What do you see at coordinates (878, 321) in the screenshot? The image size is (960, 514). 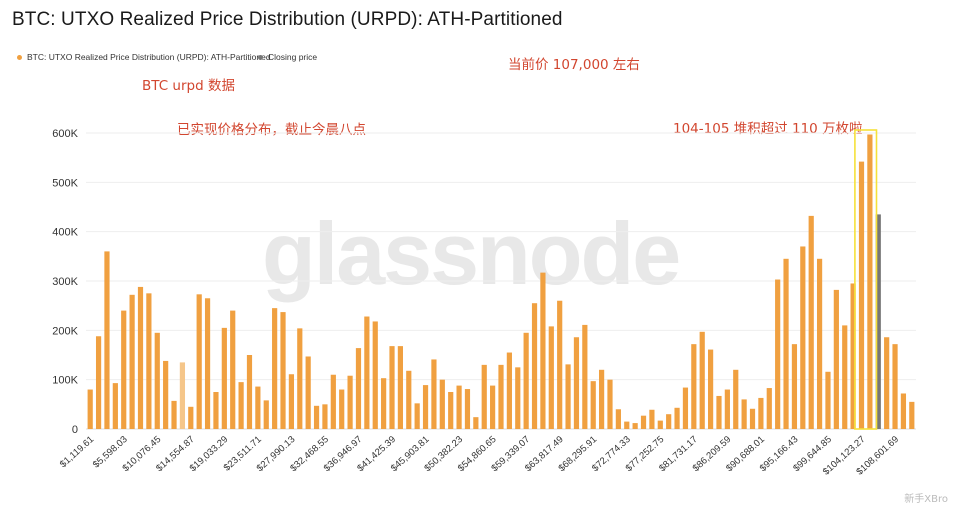 I see `closing-price-bar` at bounding box center [878, 321].